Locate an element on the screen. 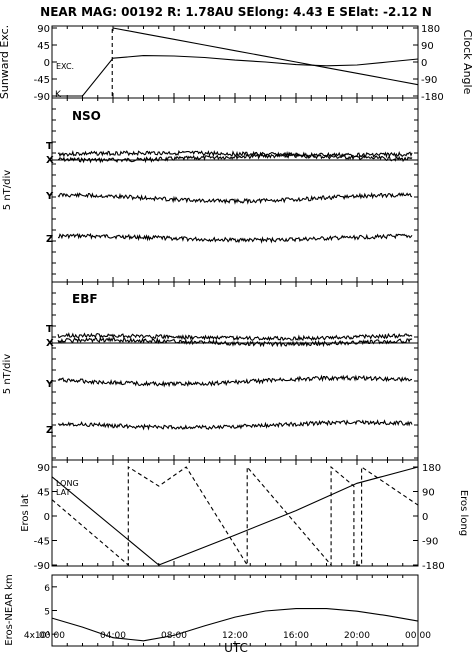 The width and height of the screenshot is (473, 656). eros-lat-series is located at coordinates (235, 516).